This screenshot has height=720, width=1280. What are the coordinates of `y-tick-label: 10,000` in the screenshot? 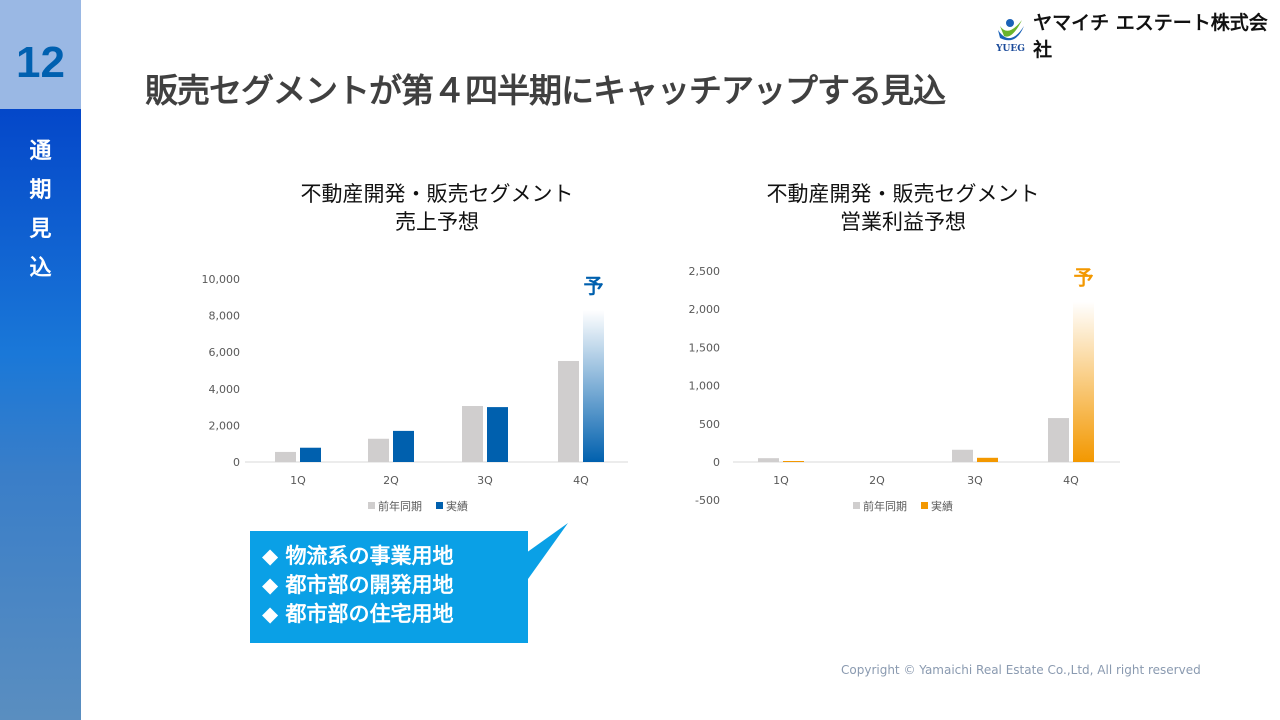 It's located at (221, 279).